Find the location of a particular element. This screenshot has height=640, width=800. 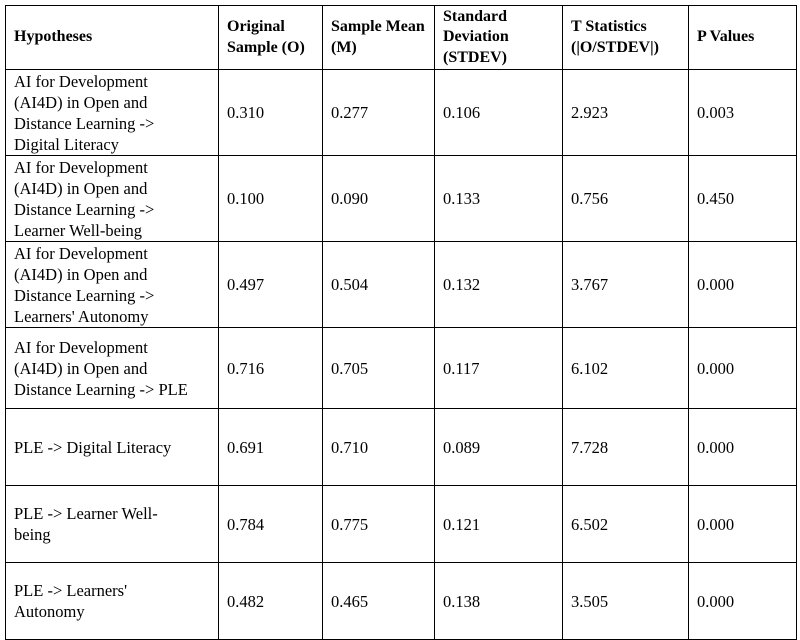

header-standard-deviation: Standard Deviation (STDEV) is located at coordinates (498, 37).